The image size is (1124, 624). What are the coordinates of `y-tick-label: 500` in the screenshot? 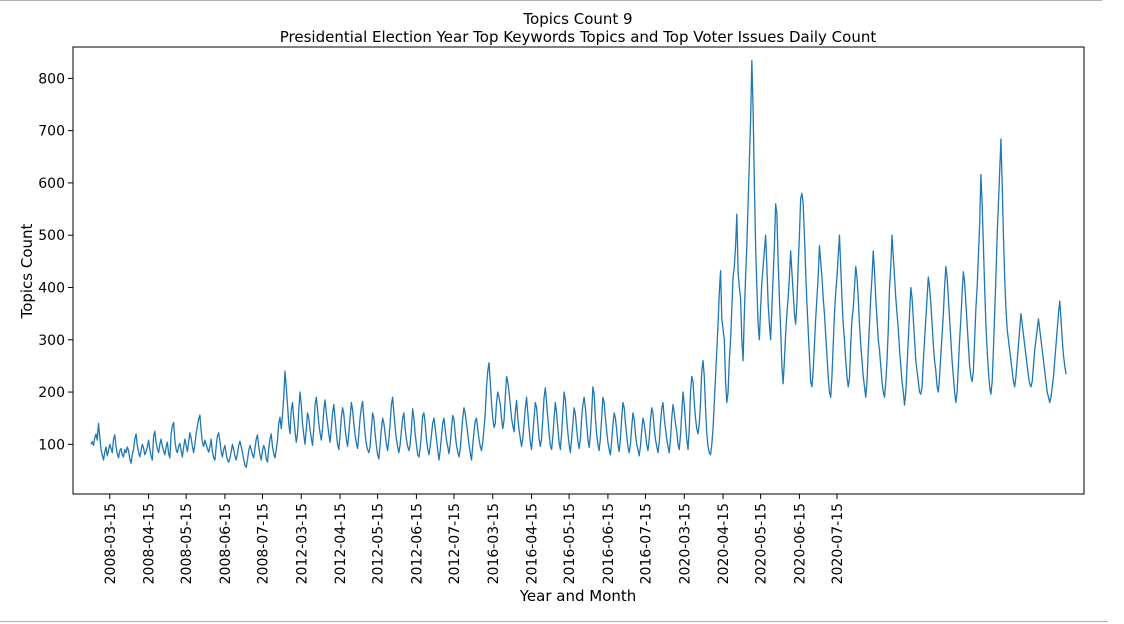 It's located at (51, 236).